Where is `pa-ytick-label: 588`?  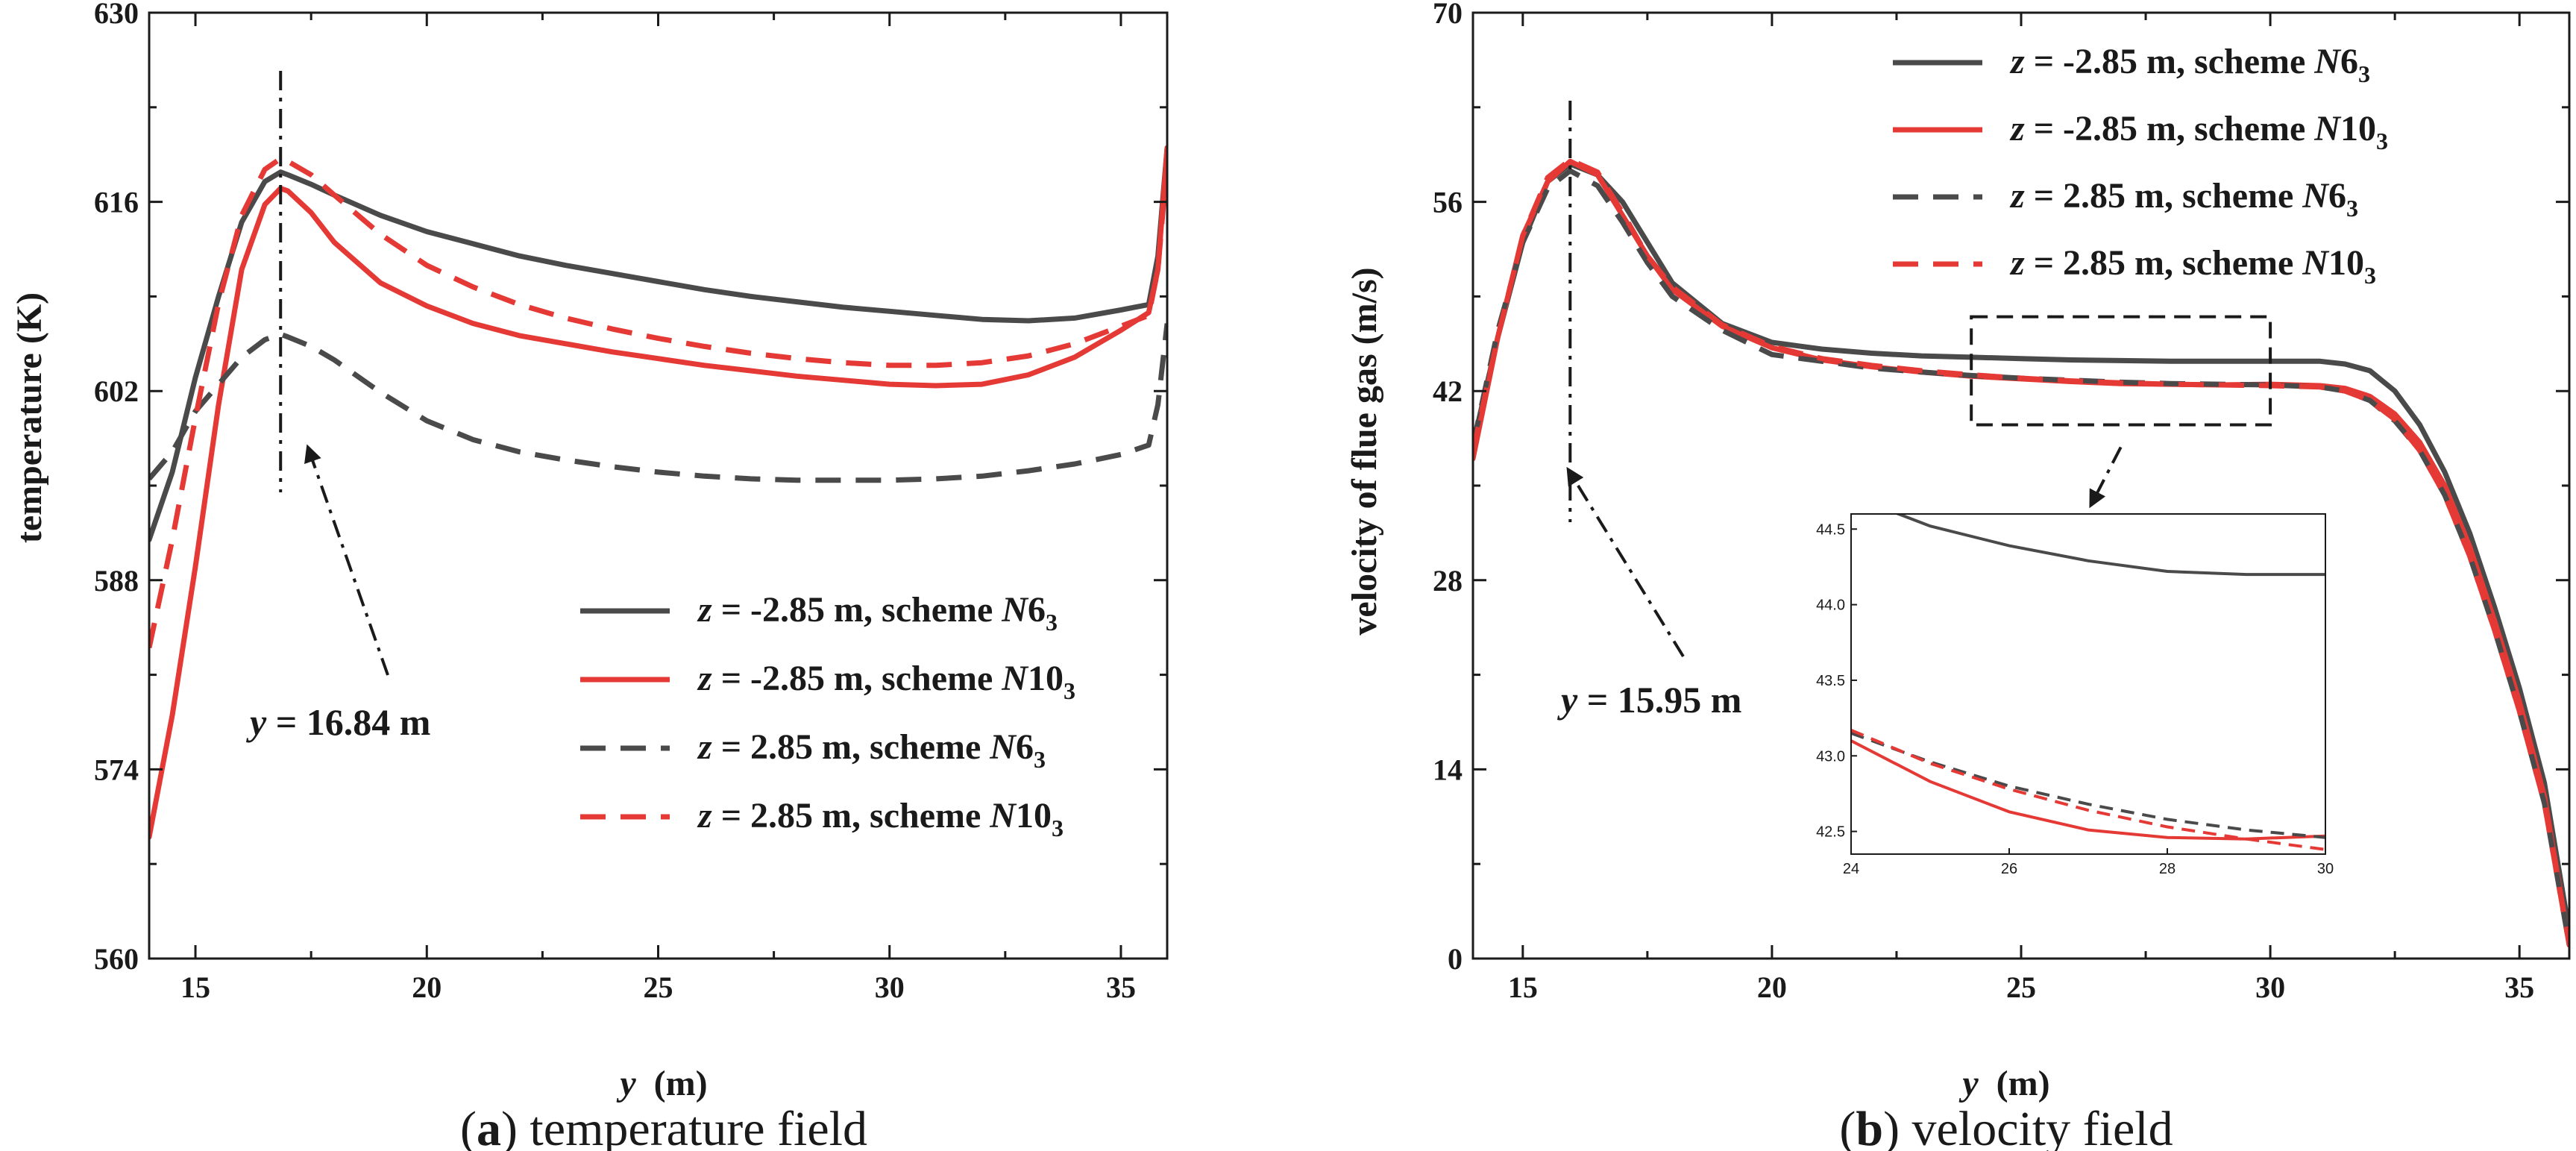
pa-ytick-label: 588 is located at coordinates (117, 581).